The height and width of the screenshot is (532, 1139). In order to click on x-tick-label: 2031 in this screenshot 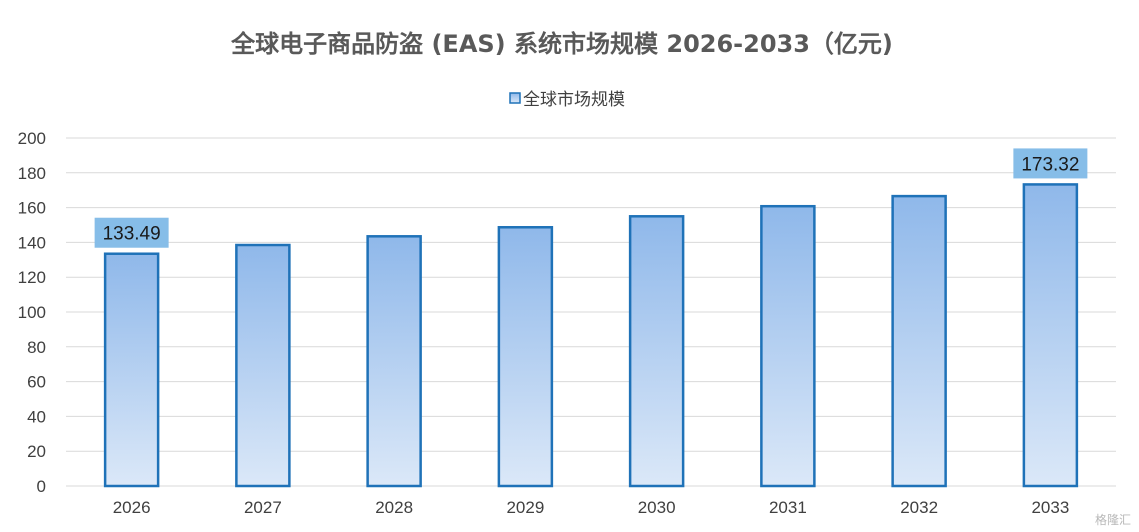, I will do `click(788, 507)`.